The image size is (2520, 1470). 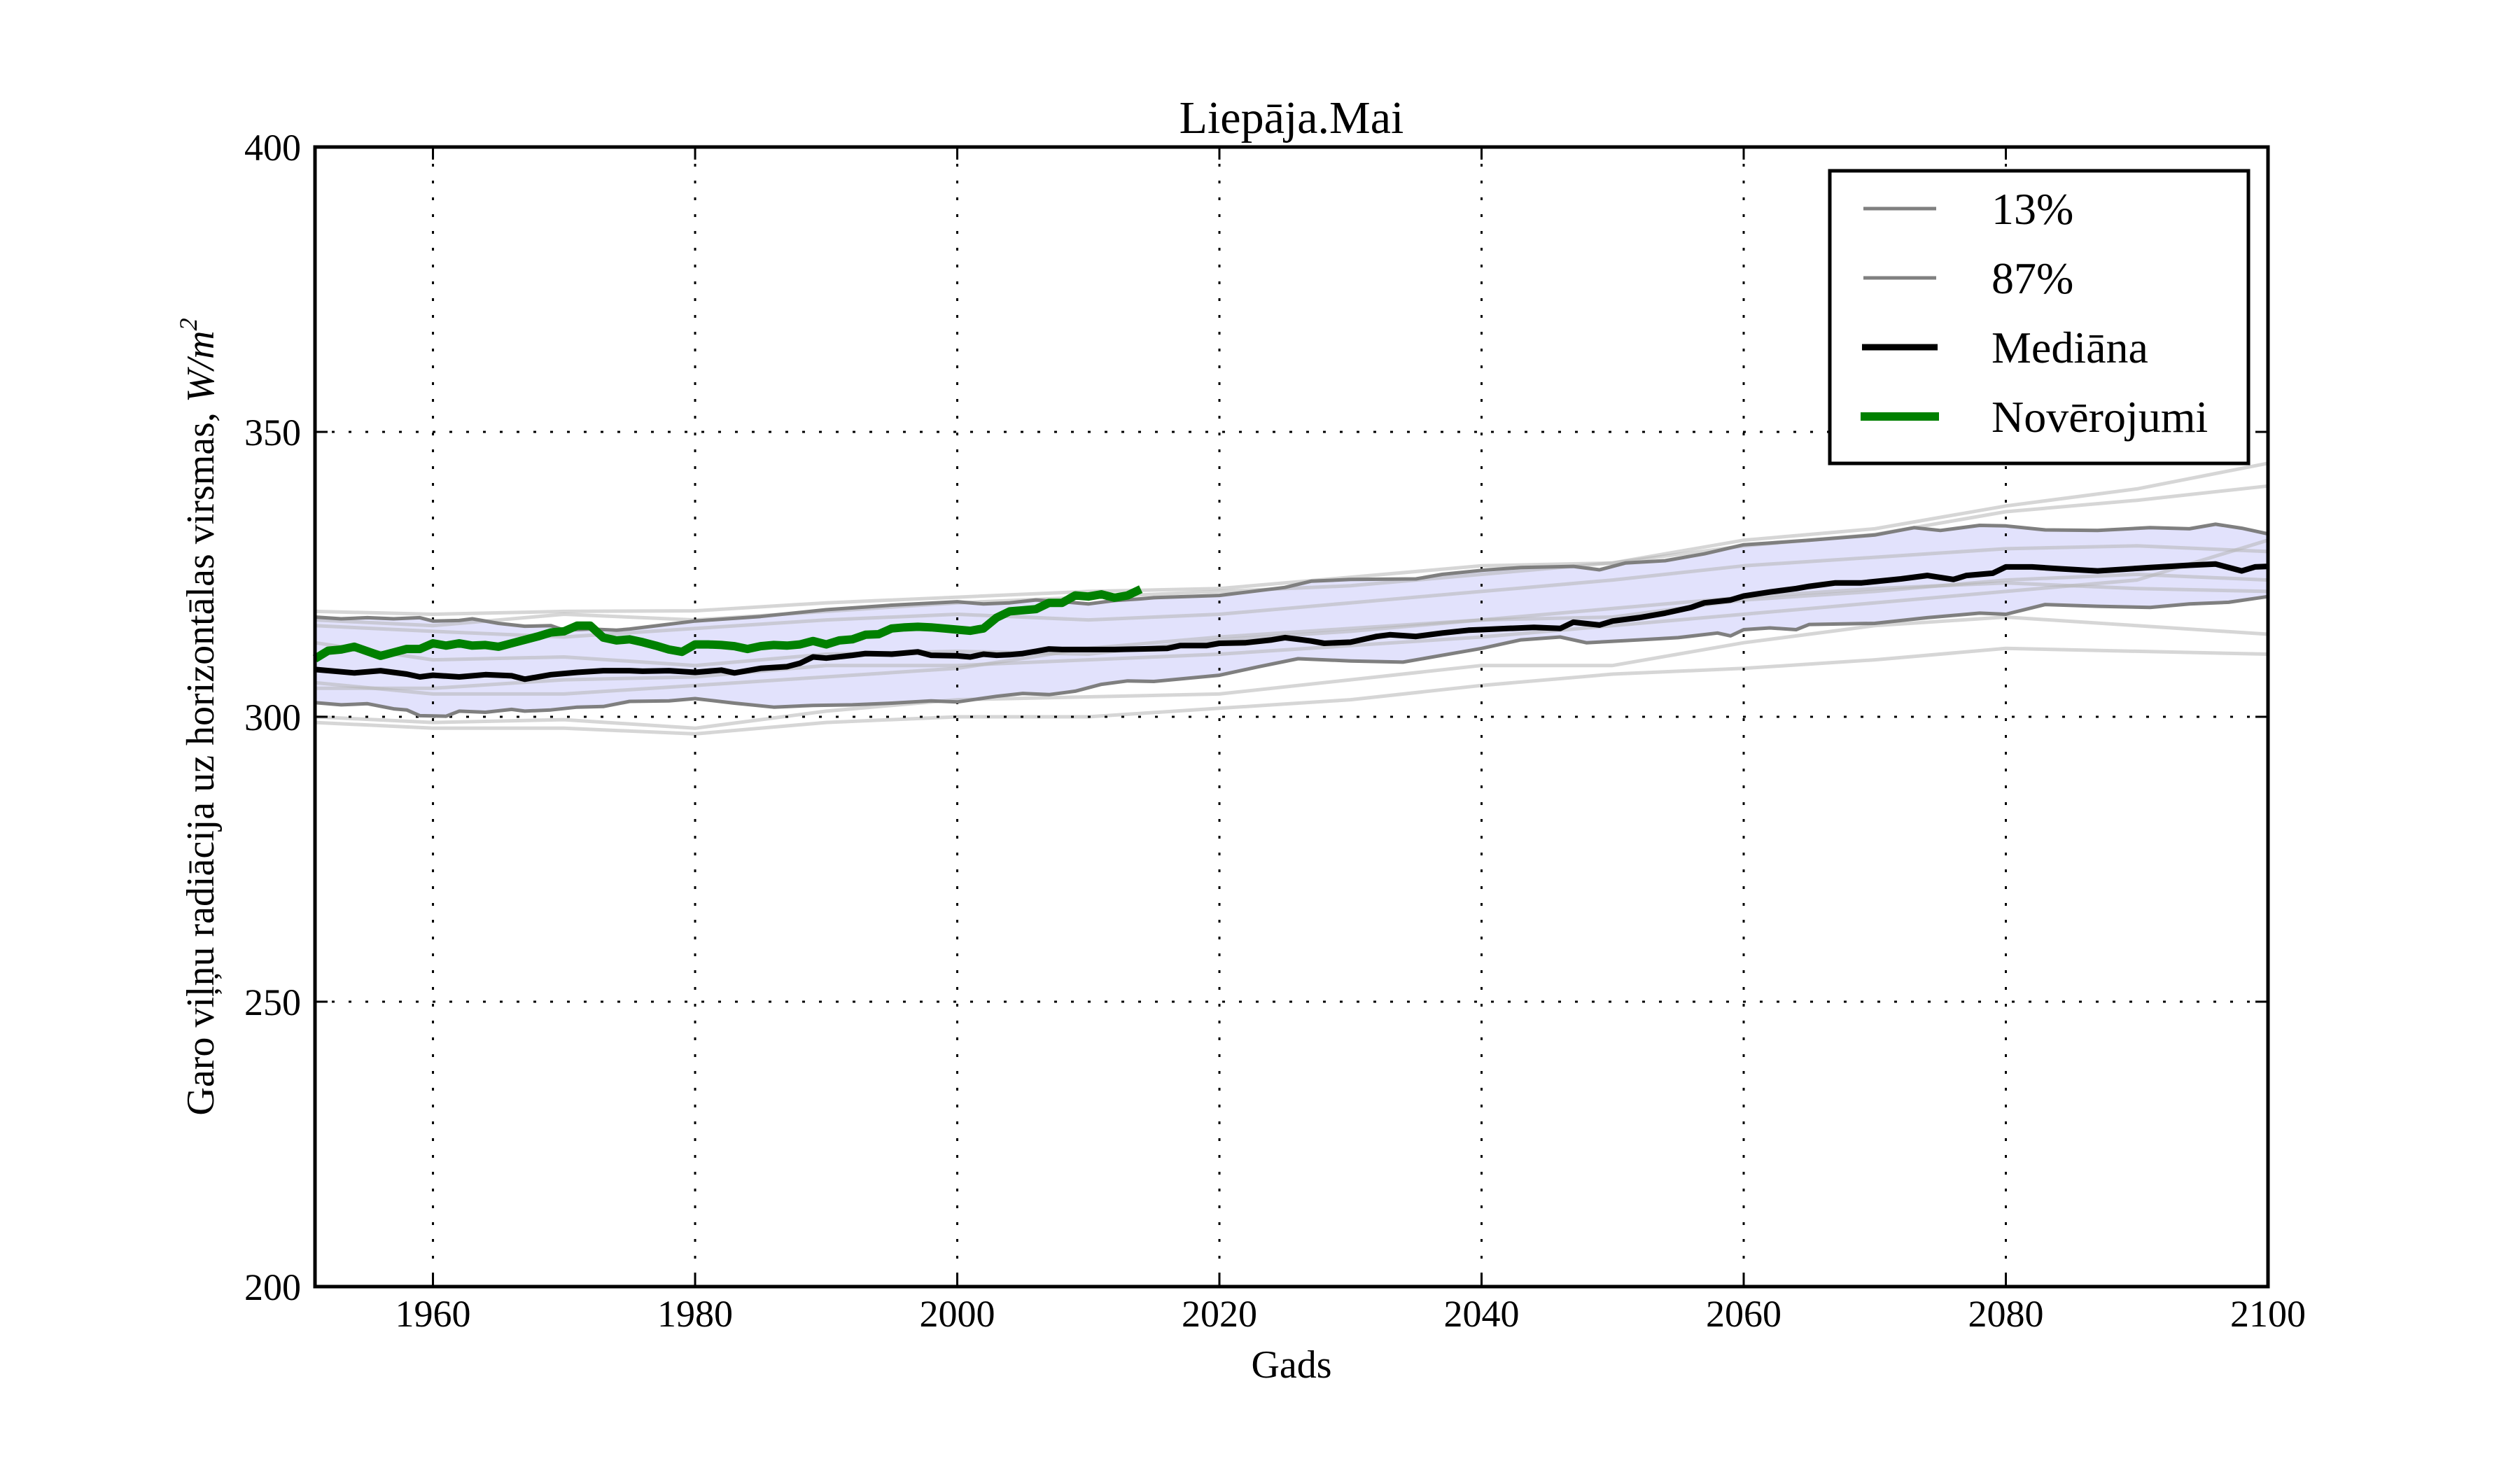 I want to click on series-median, so click(x=1291, y=621).